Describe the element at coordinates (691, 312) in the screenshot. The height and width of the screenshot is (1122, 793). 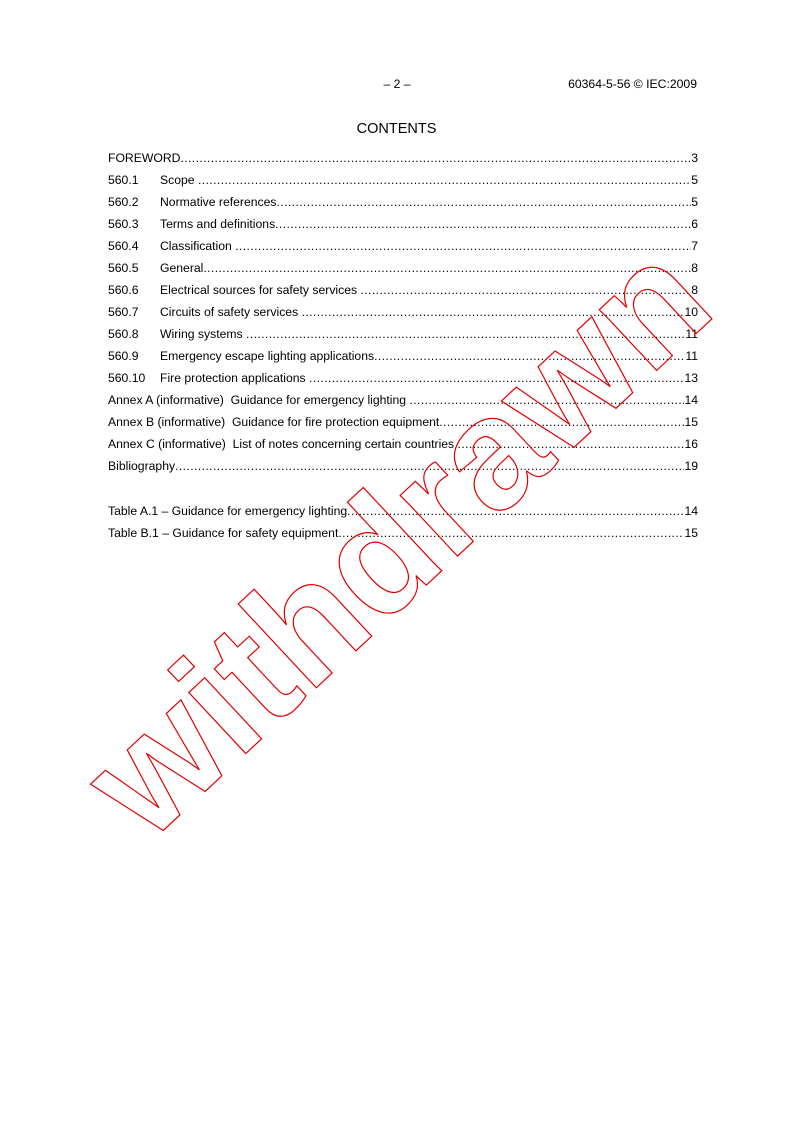
I see `entry-page: 10` at that location.